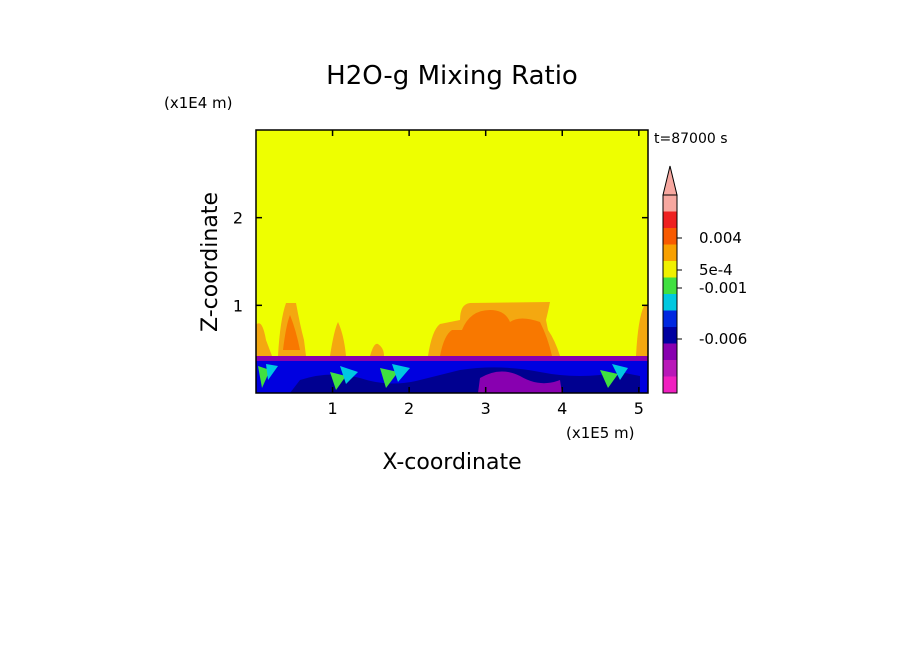 This screenshot has width=904, height=654. I want to click on boundary-layer-purple, so click(520, 382).